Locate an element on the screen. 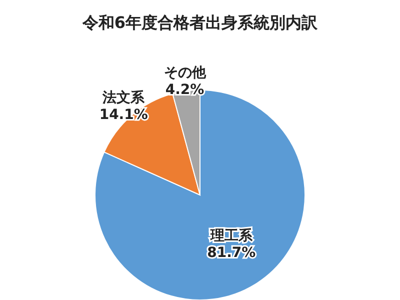 Image resolution: width=400 pixels, height=300 pixels. data-label: 81.7% is located at coordinates (231, 252).